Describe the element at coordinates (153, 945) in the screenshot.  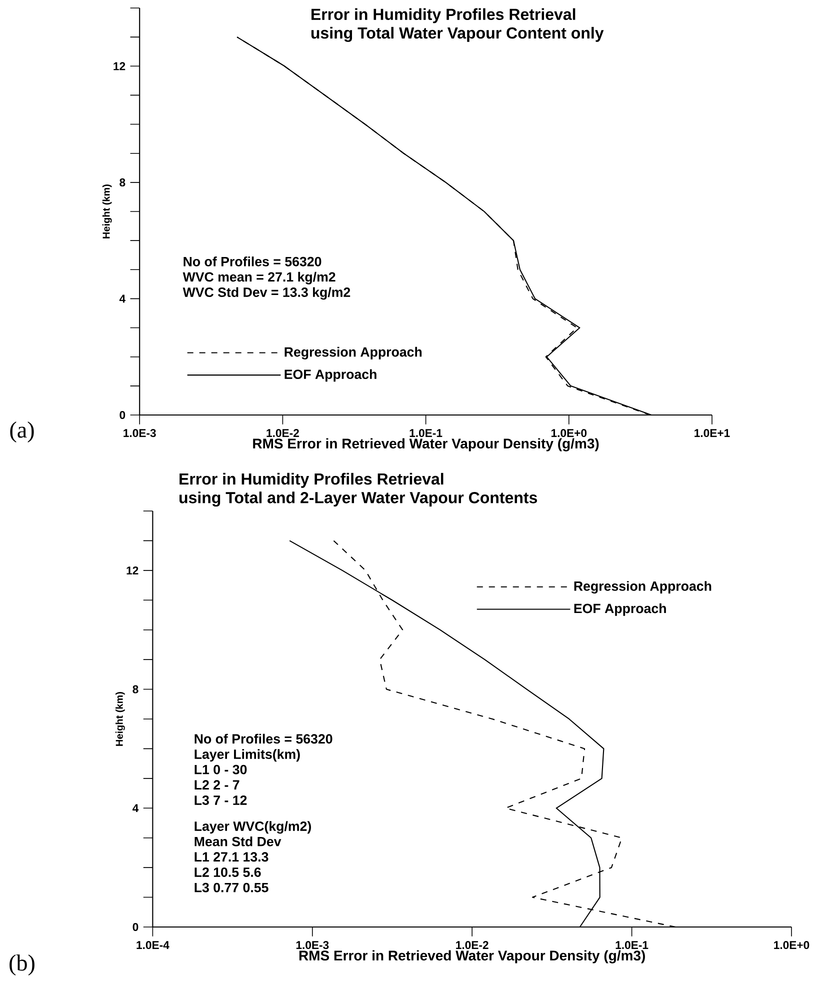
I see `x-tick-label: 1.0E-4` at that location.